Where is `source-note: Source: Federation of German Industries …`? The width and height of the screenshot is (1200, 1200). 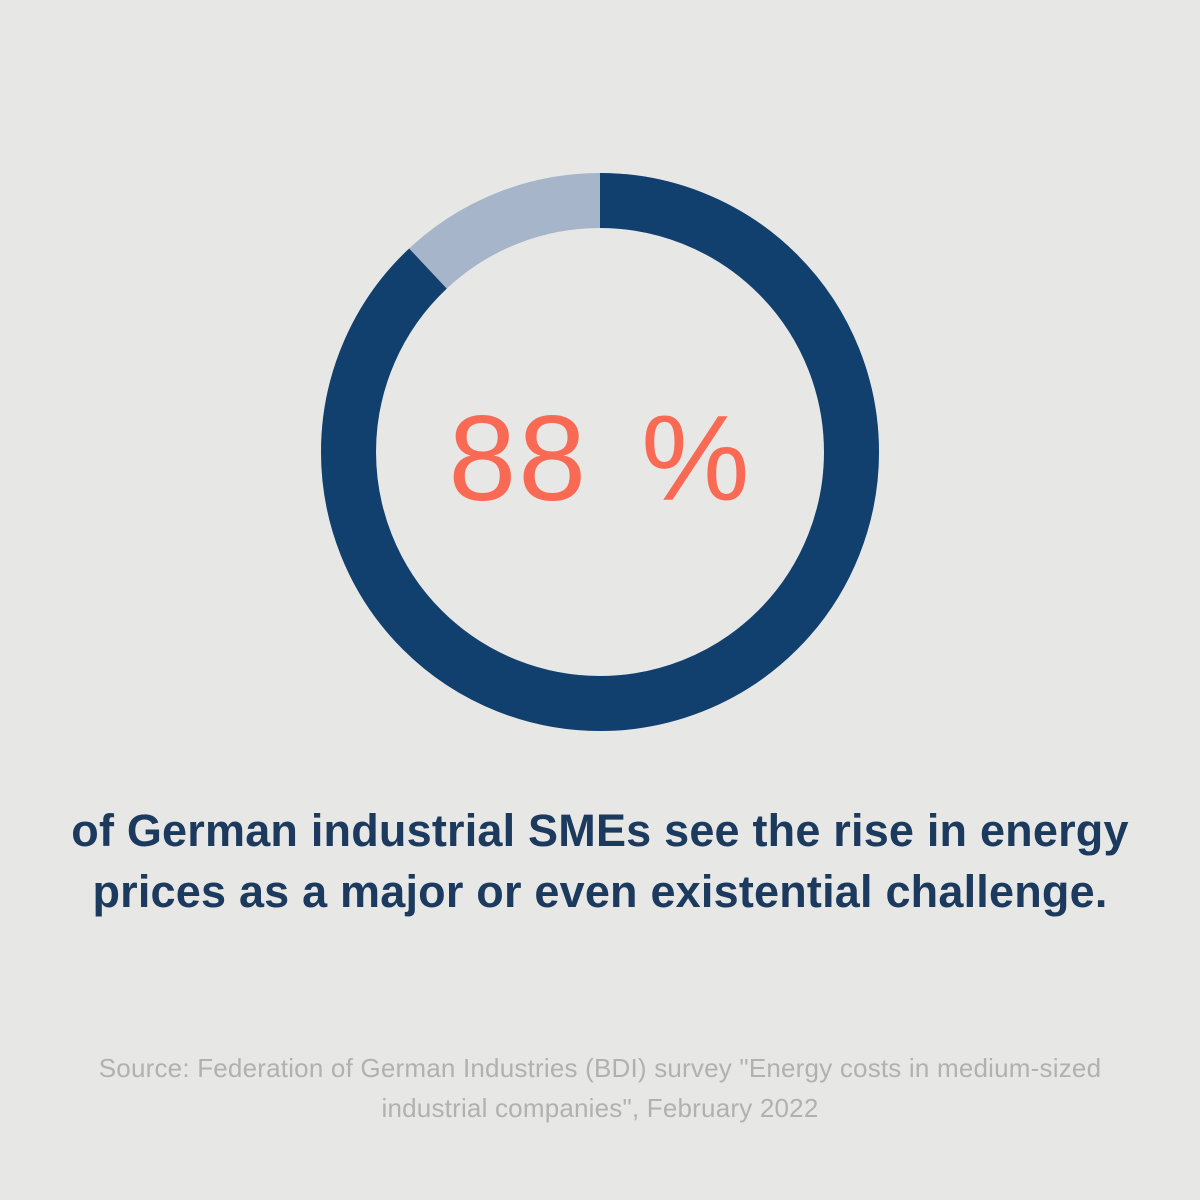 source-note: Source: Federation of German Industries … is located at coordinates (600, 1088).